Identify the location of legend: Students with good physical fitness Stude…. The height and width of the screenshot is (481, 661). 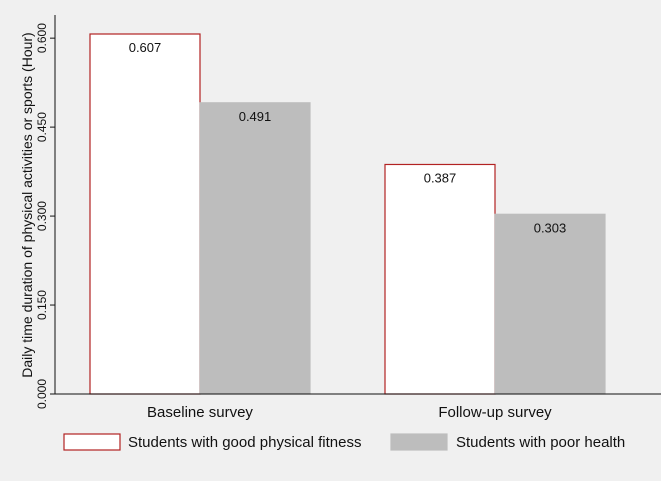
(344, 442).